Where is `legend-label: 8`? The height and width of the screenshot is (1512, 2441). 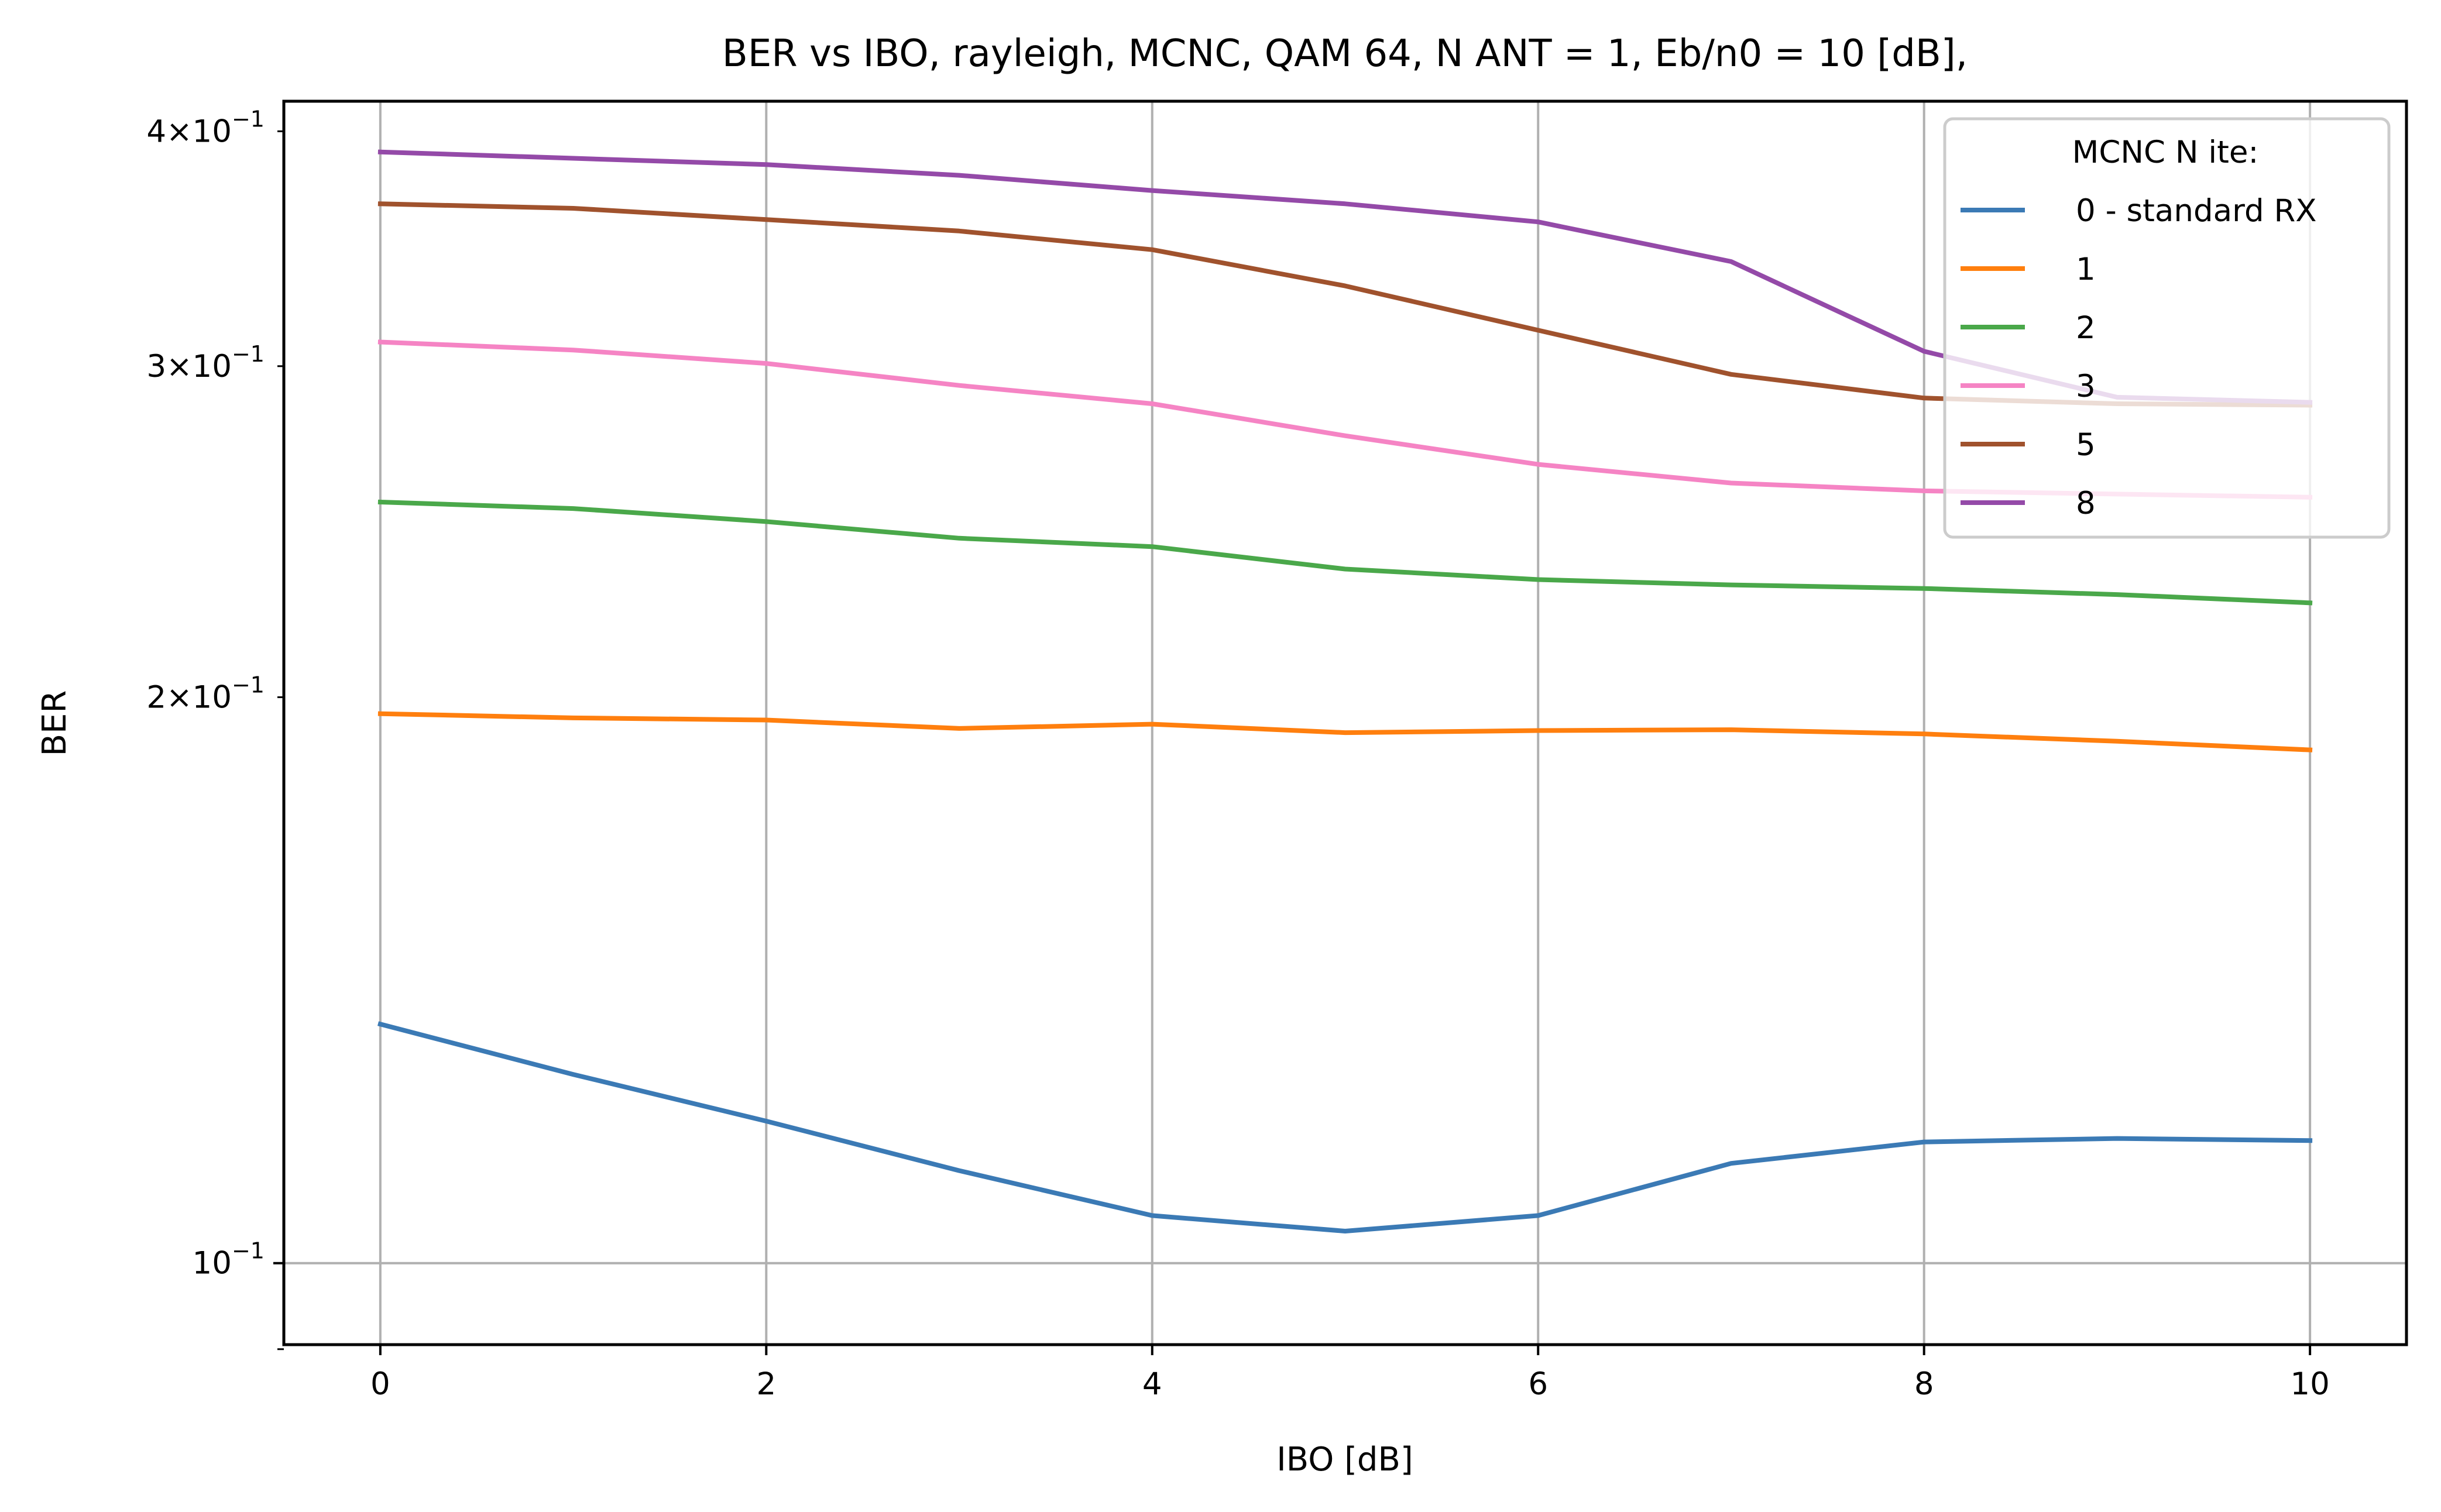 legend-label: 8 is located at coordinates (2086, 504).